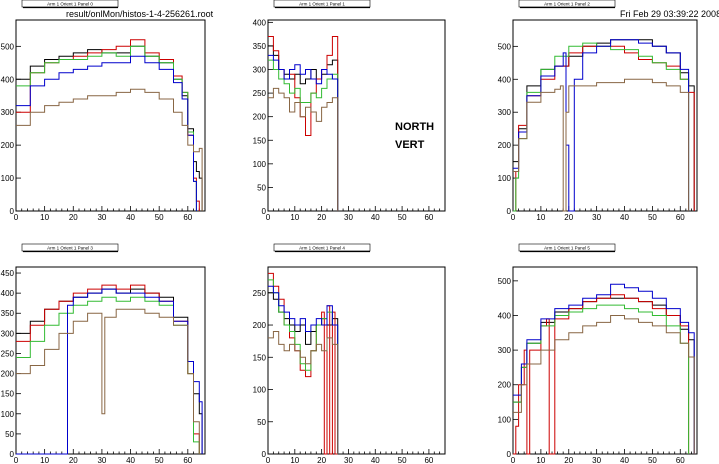 This screenshot has width=719, height=464. What do you see at coordinates (505, 145) in the screenshot?
I see `y-tick-label: 200` at bounding box center [505, 145].